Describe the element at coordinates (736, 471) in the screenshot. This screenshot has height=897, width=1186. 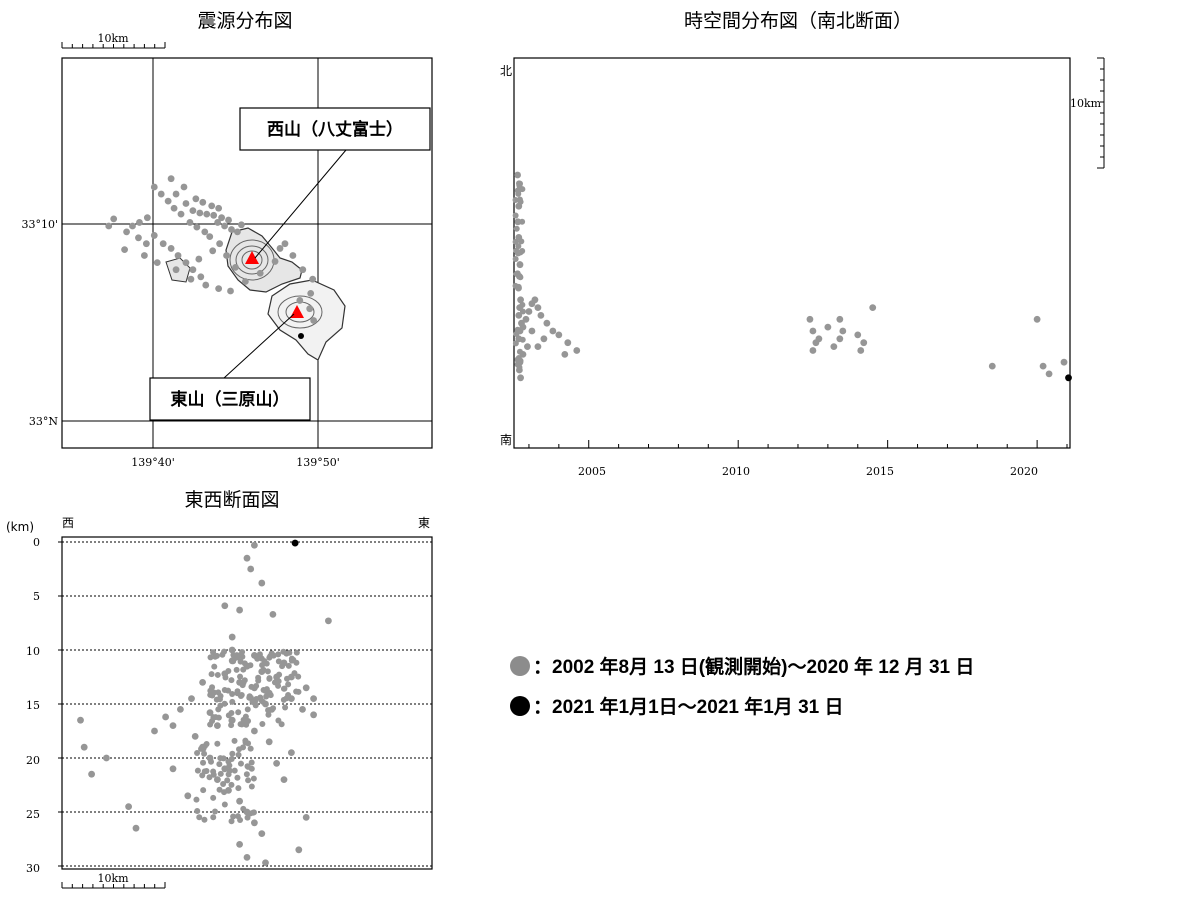
I see `year-tick-2010: 2010` at that location.